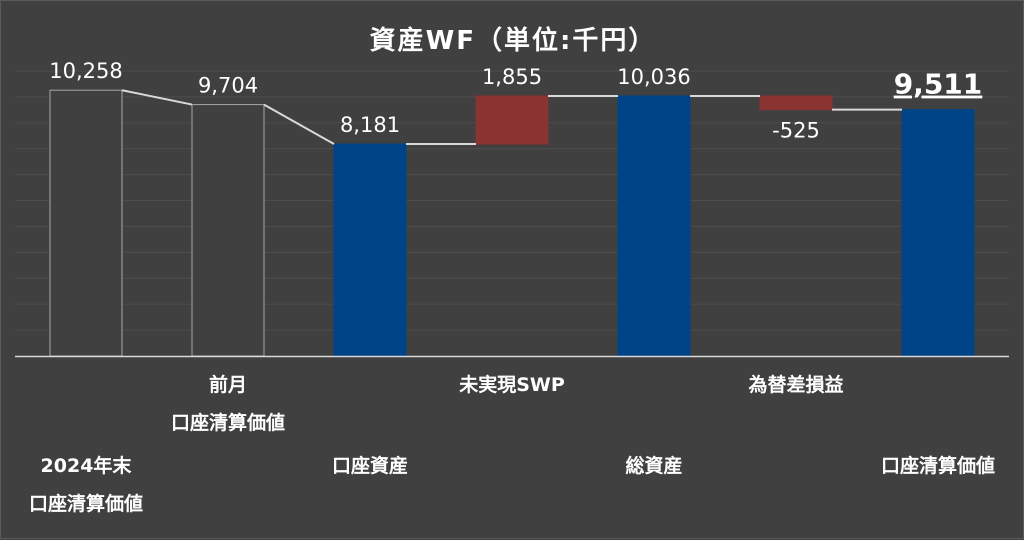  What do you see at coordinates (513, 40) in the screenshot?
I see `chart-title: 資産WF（単位:千円）` at bounding box center [513, 40].